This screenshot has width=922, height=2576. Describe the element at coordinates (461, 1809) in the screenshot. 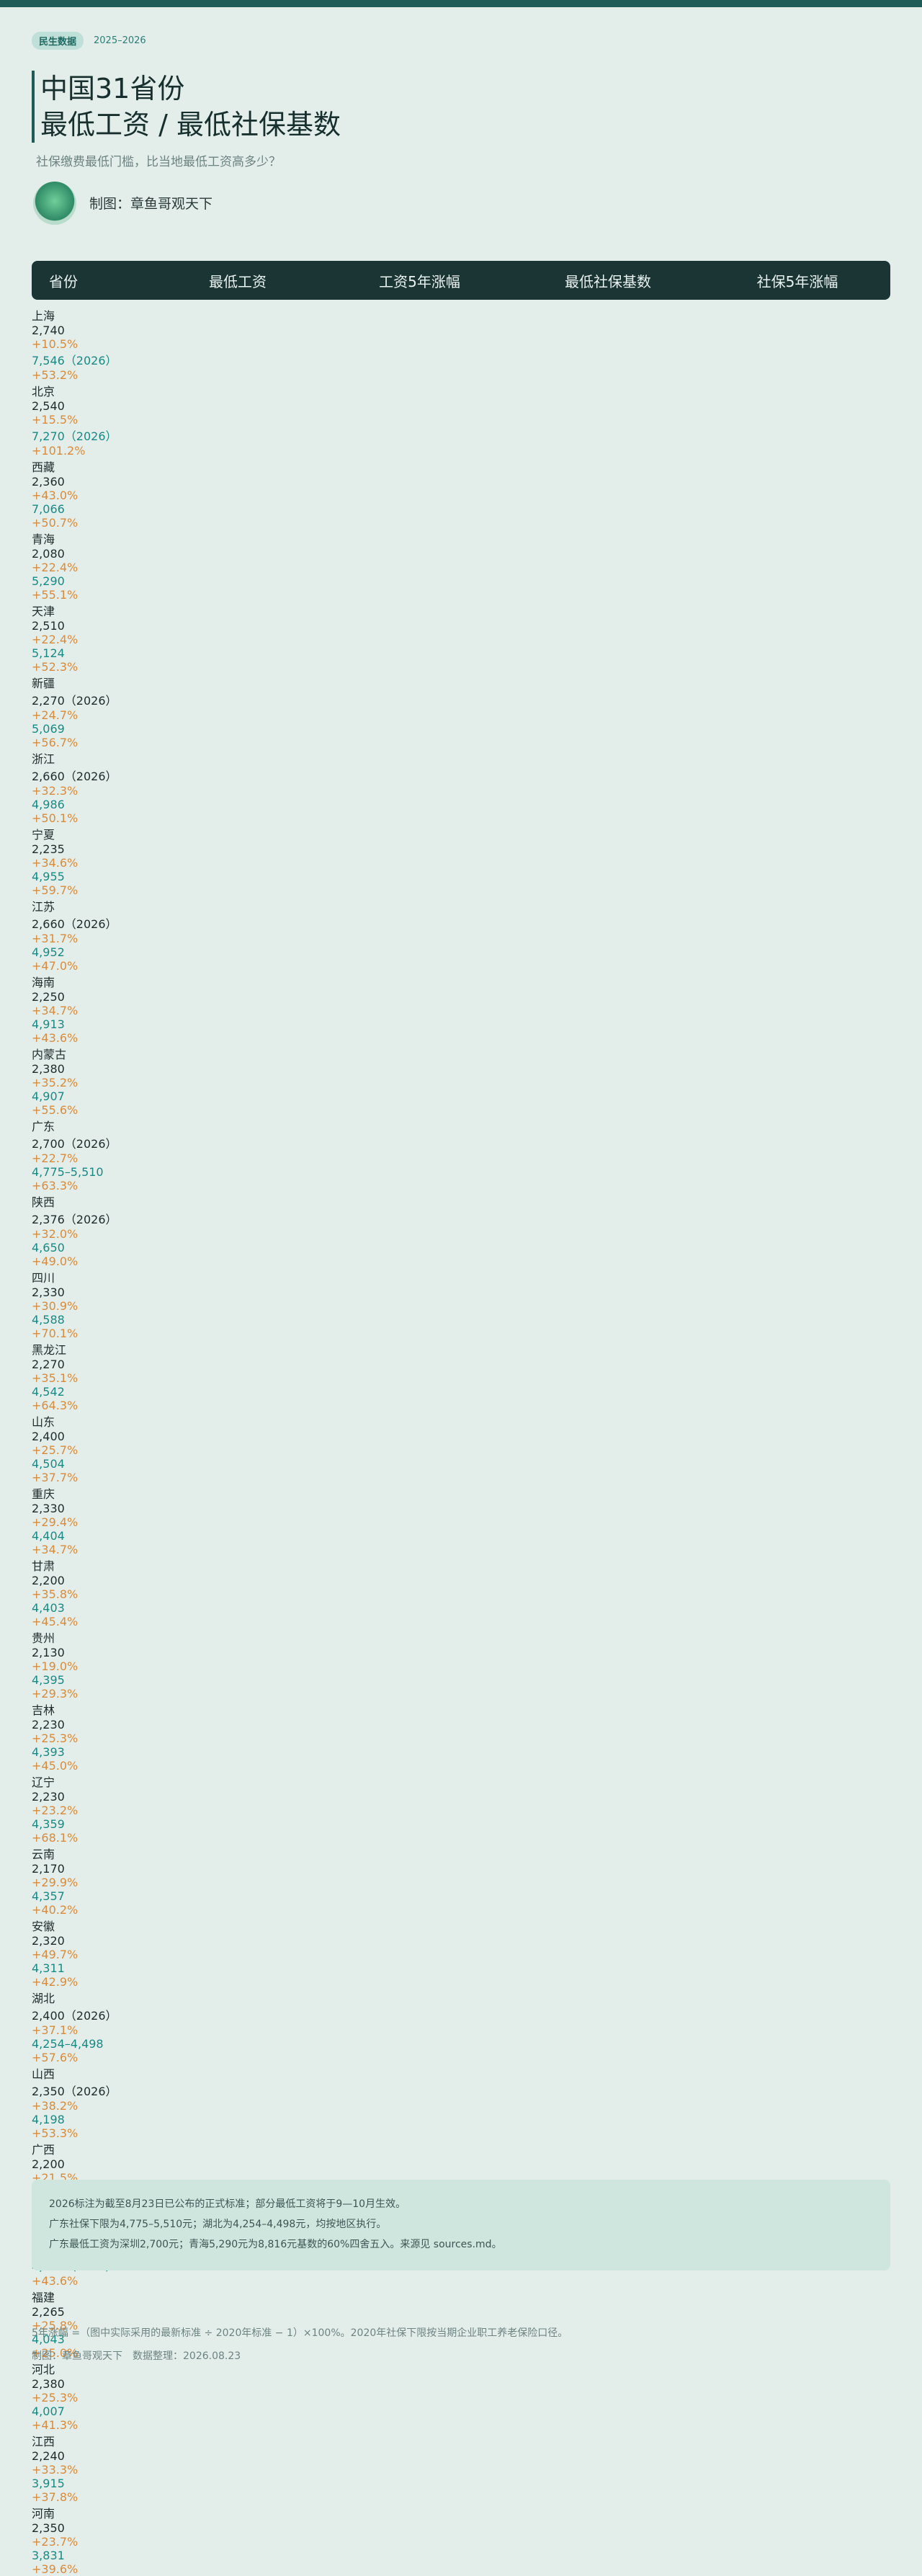

I see `table-row: 辽宁 2,230 +23.2% 4,359 +68.1%` at that location.